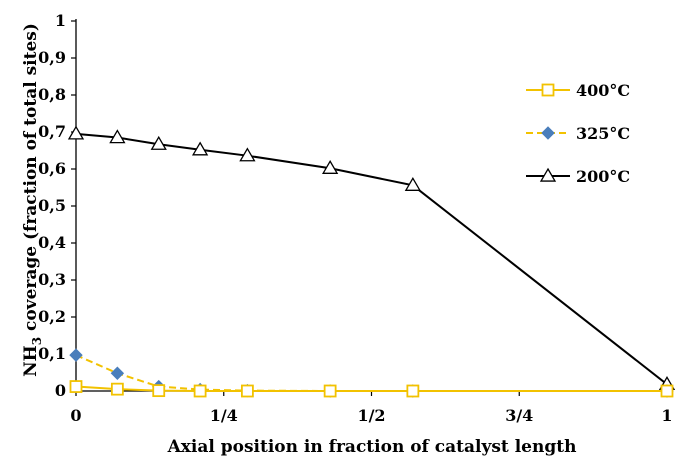 The height and width of the screenshot is (459, 679). What do you see at coordinates (603, 90) in the screenshot?
I see `legend-label: 400°C` at bounding box center [603, 90].